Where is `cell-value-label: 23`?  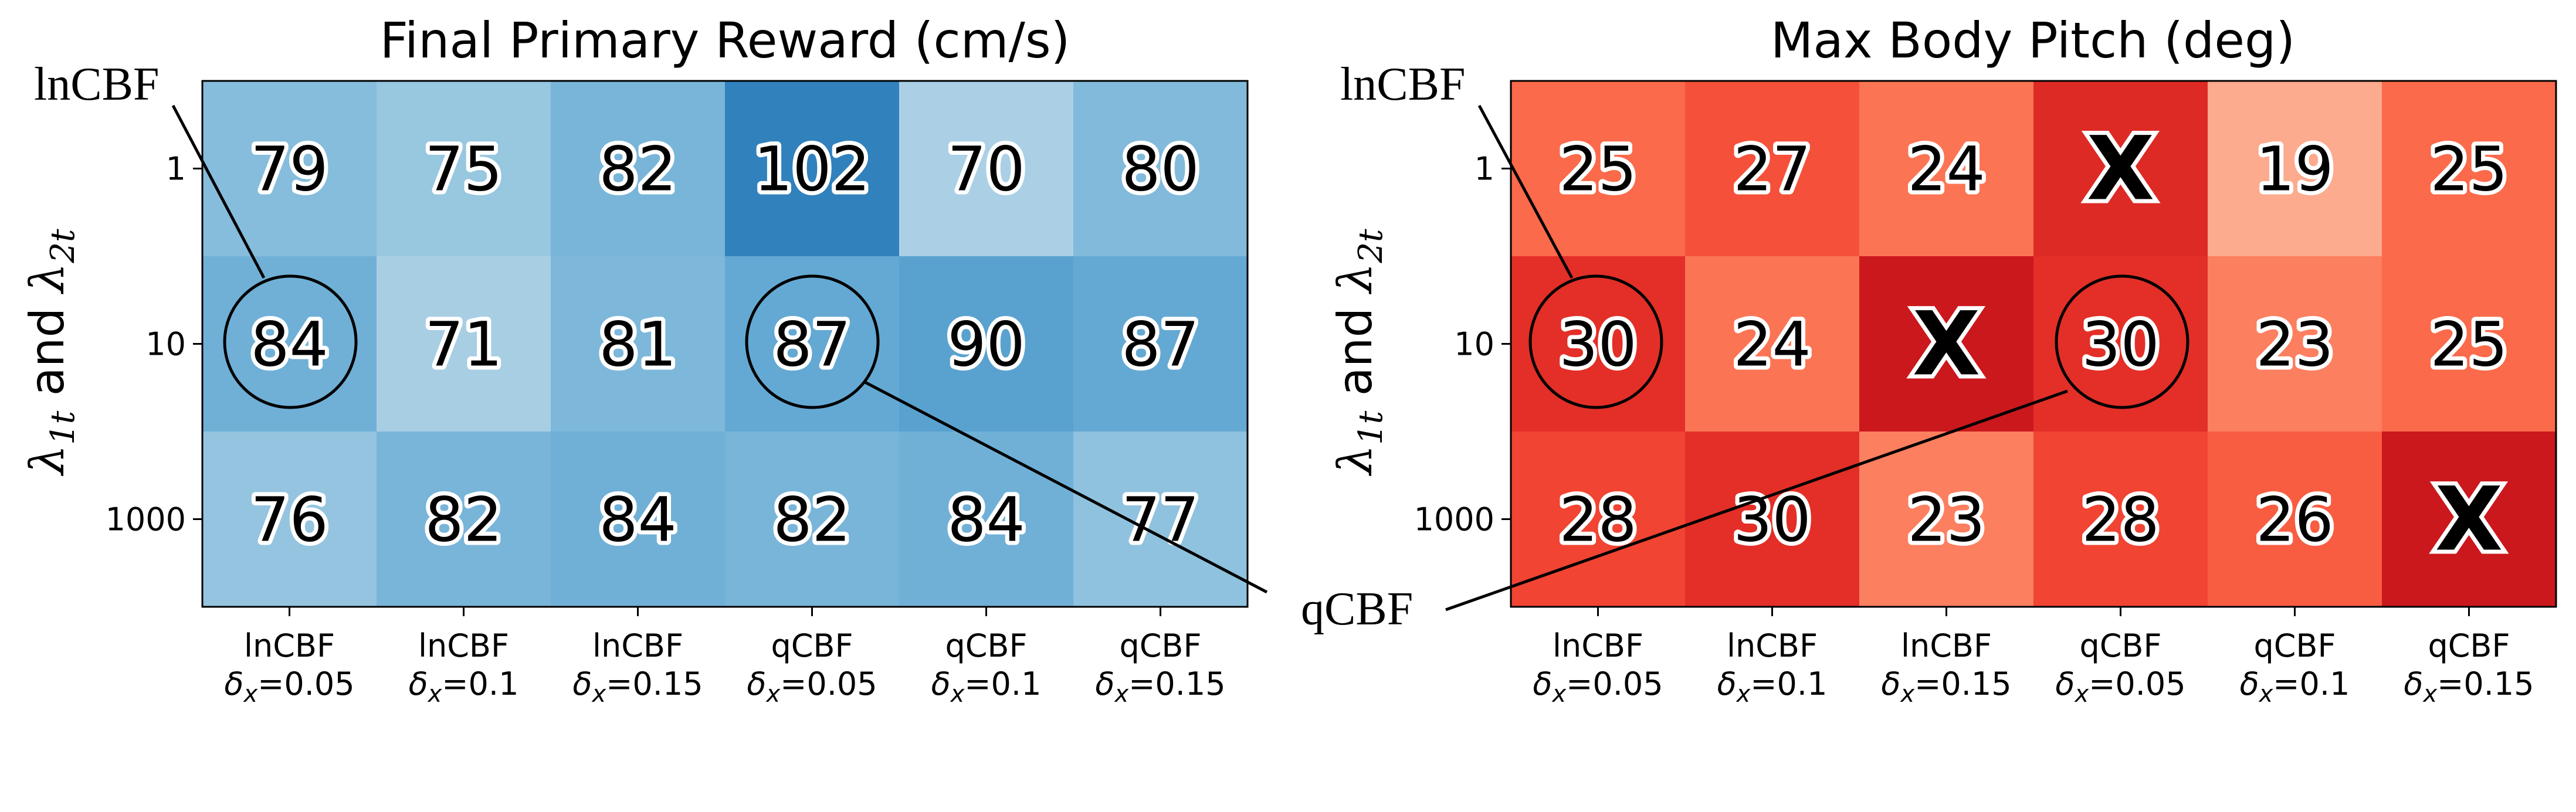 cell-value-label: 23 is located at coordinates (2294, 344).